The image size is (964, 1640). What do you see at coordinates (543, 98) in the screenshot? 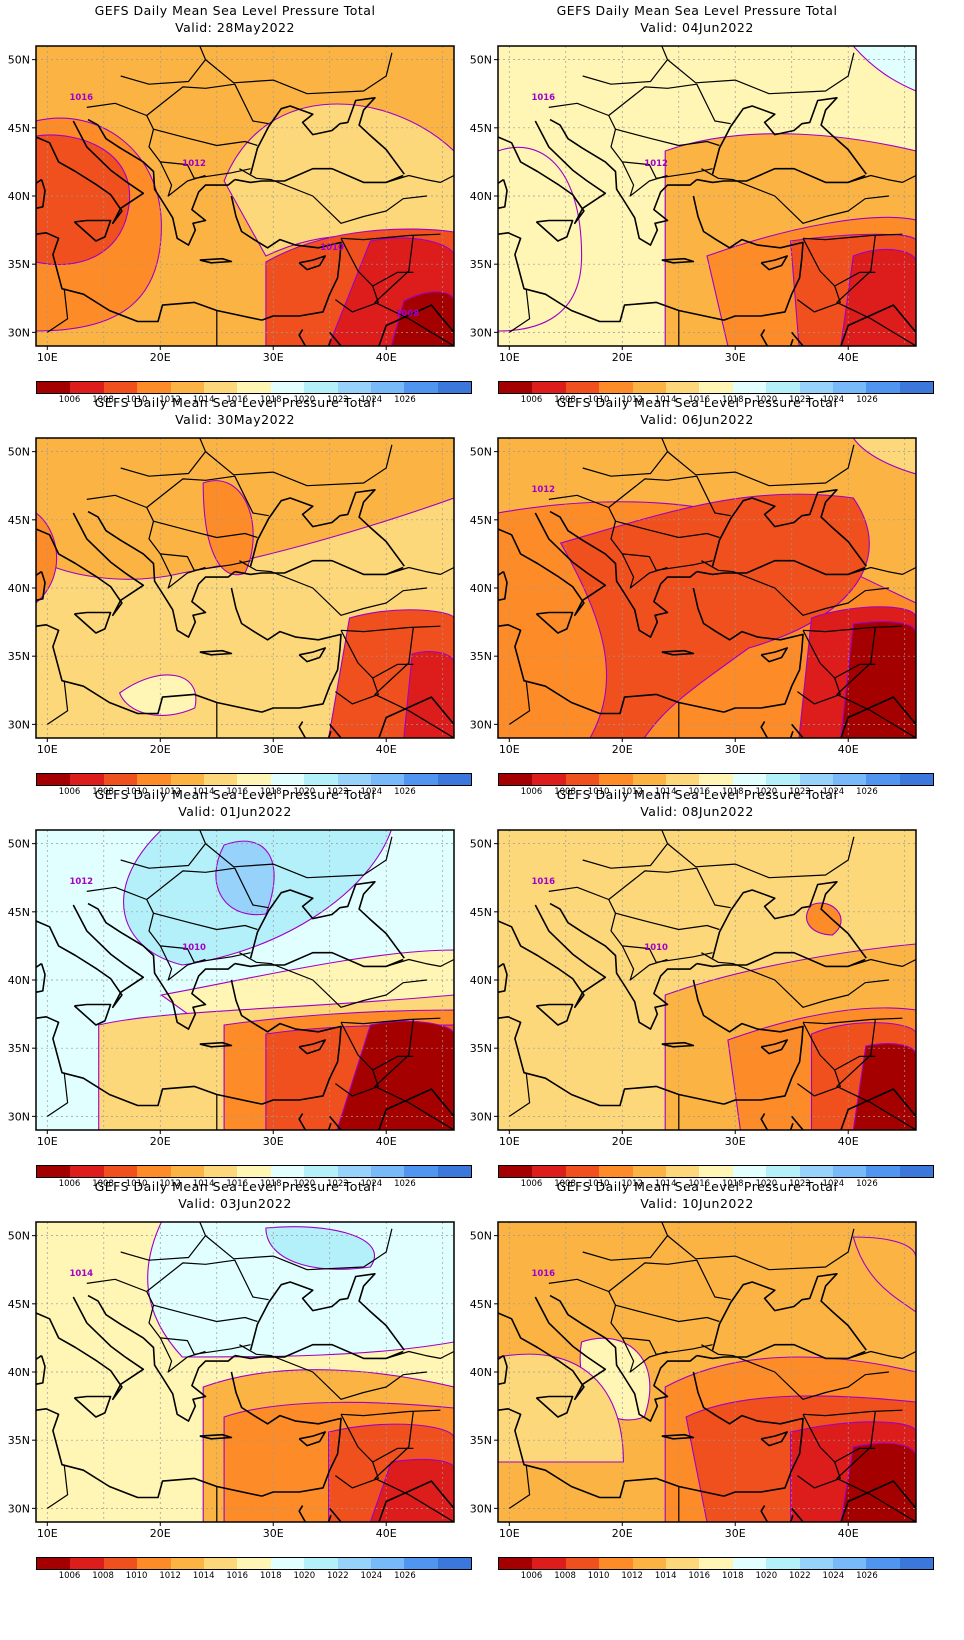
I see `contour-label: 1016` at bounding box center [543, 98].